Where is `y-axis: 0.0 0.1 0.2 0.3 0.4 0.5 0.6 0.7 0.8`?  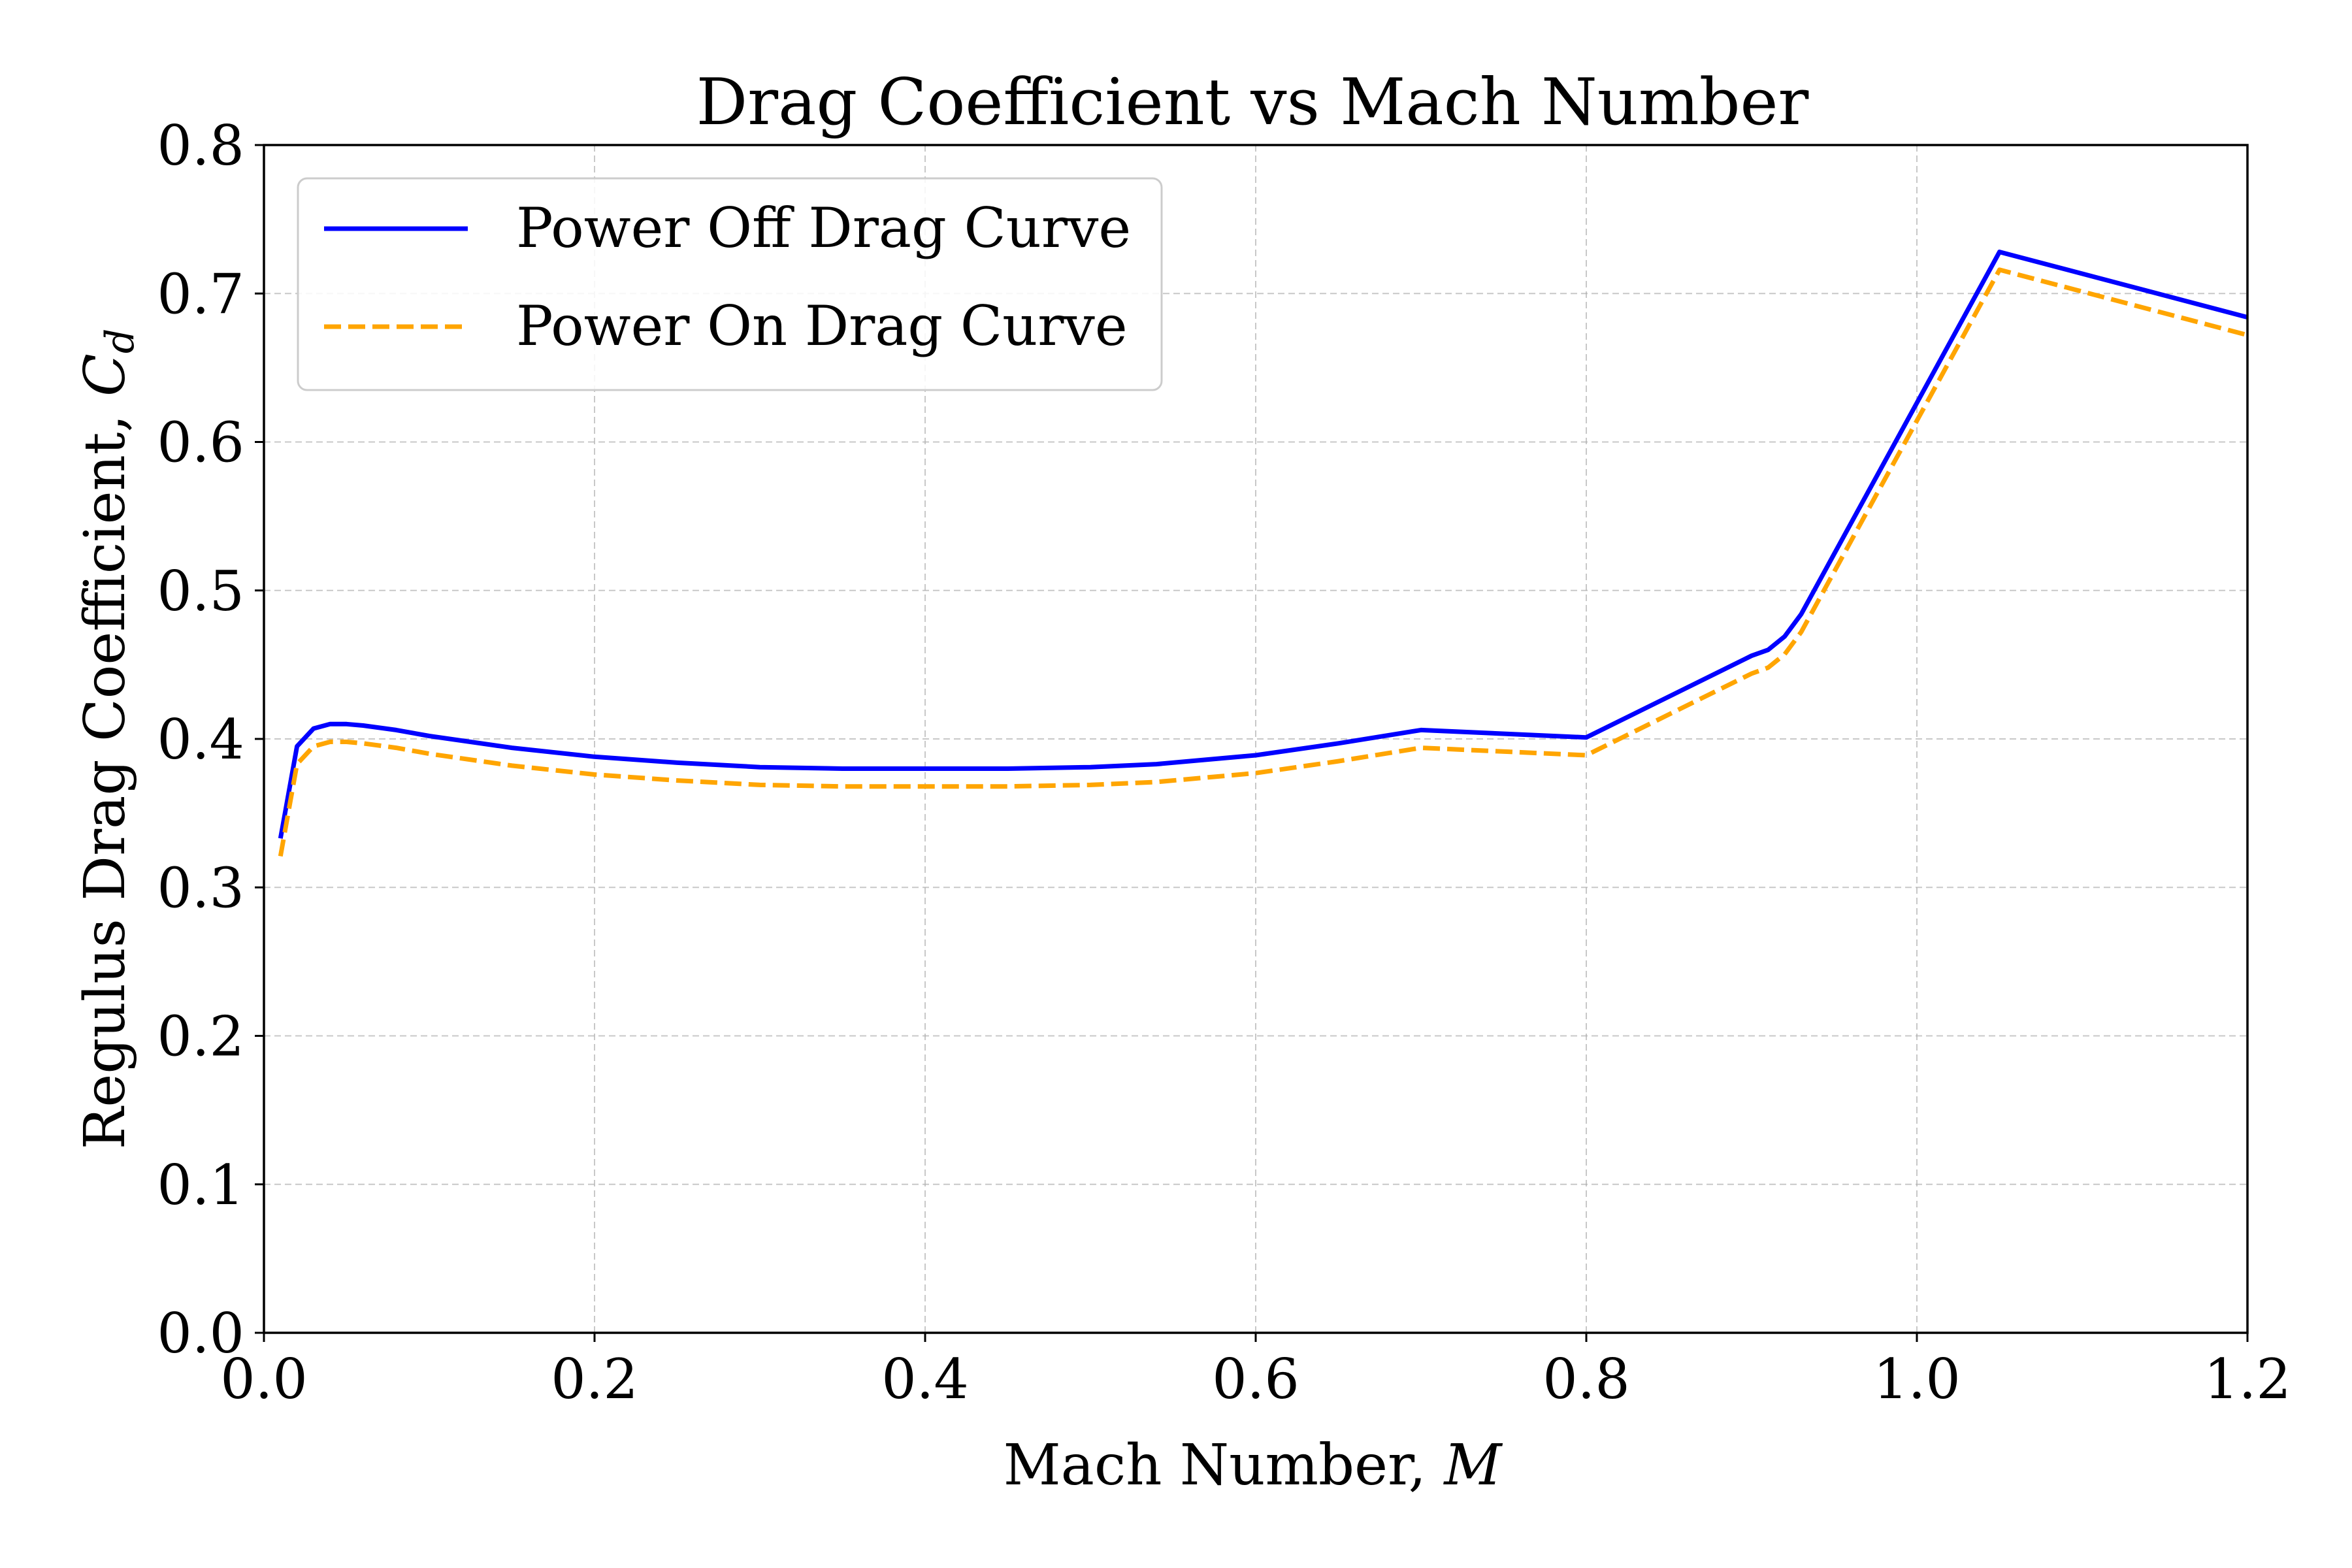
y-axis: 0.0 0.1 0.2 0.3 0.4 0.5 0.6 0.7 0.8 is located at coordinates (210, 739).